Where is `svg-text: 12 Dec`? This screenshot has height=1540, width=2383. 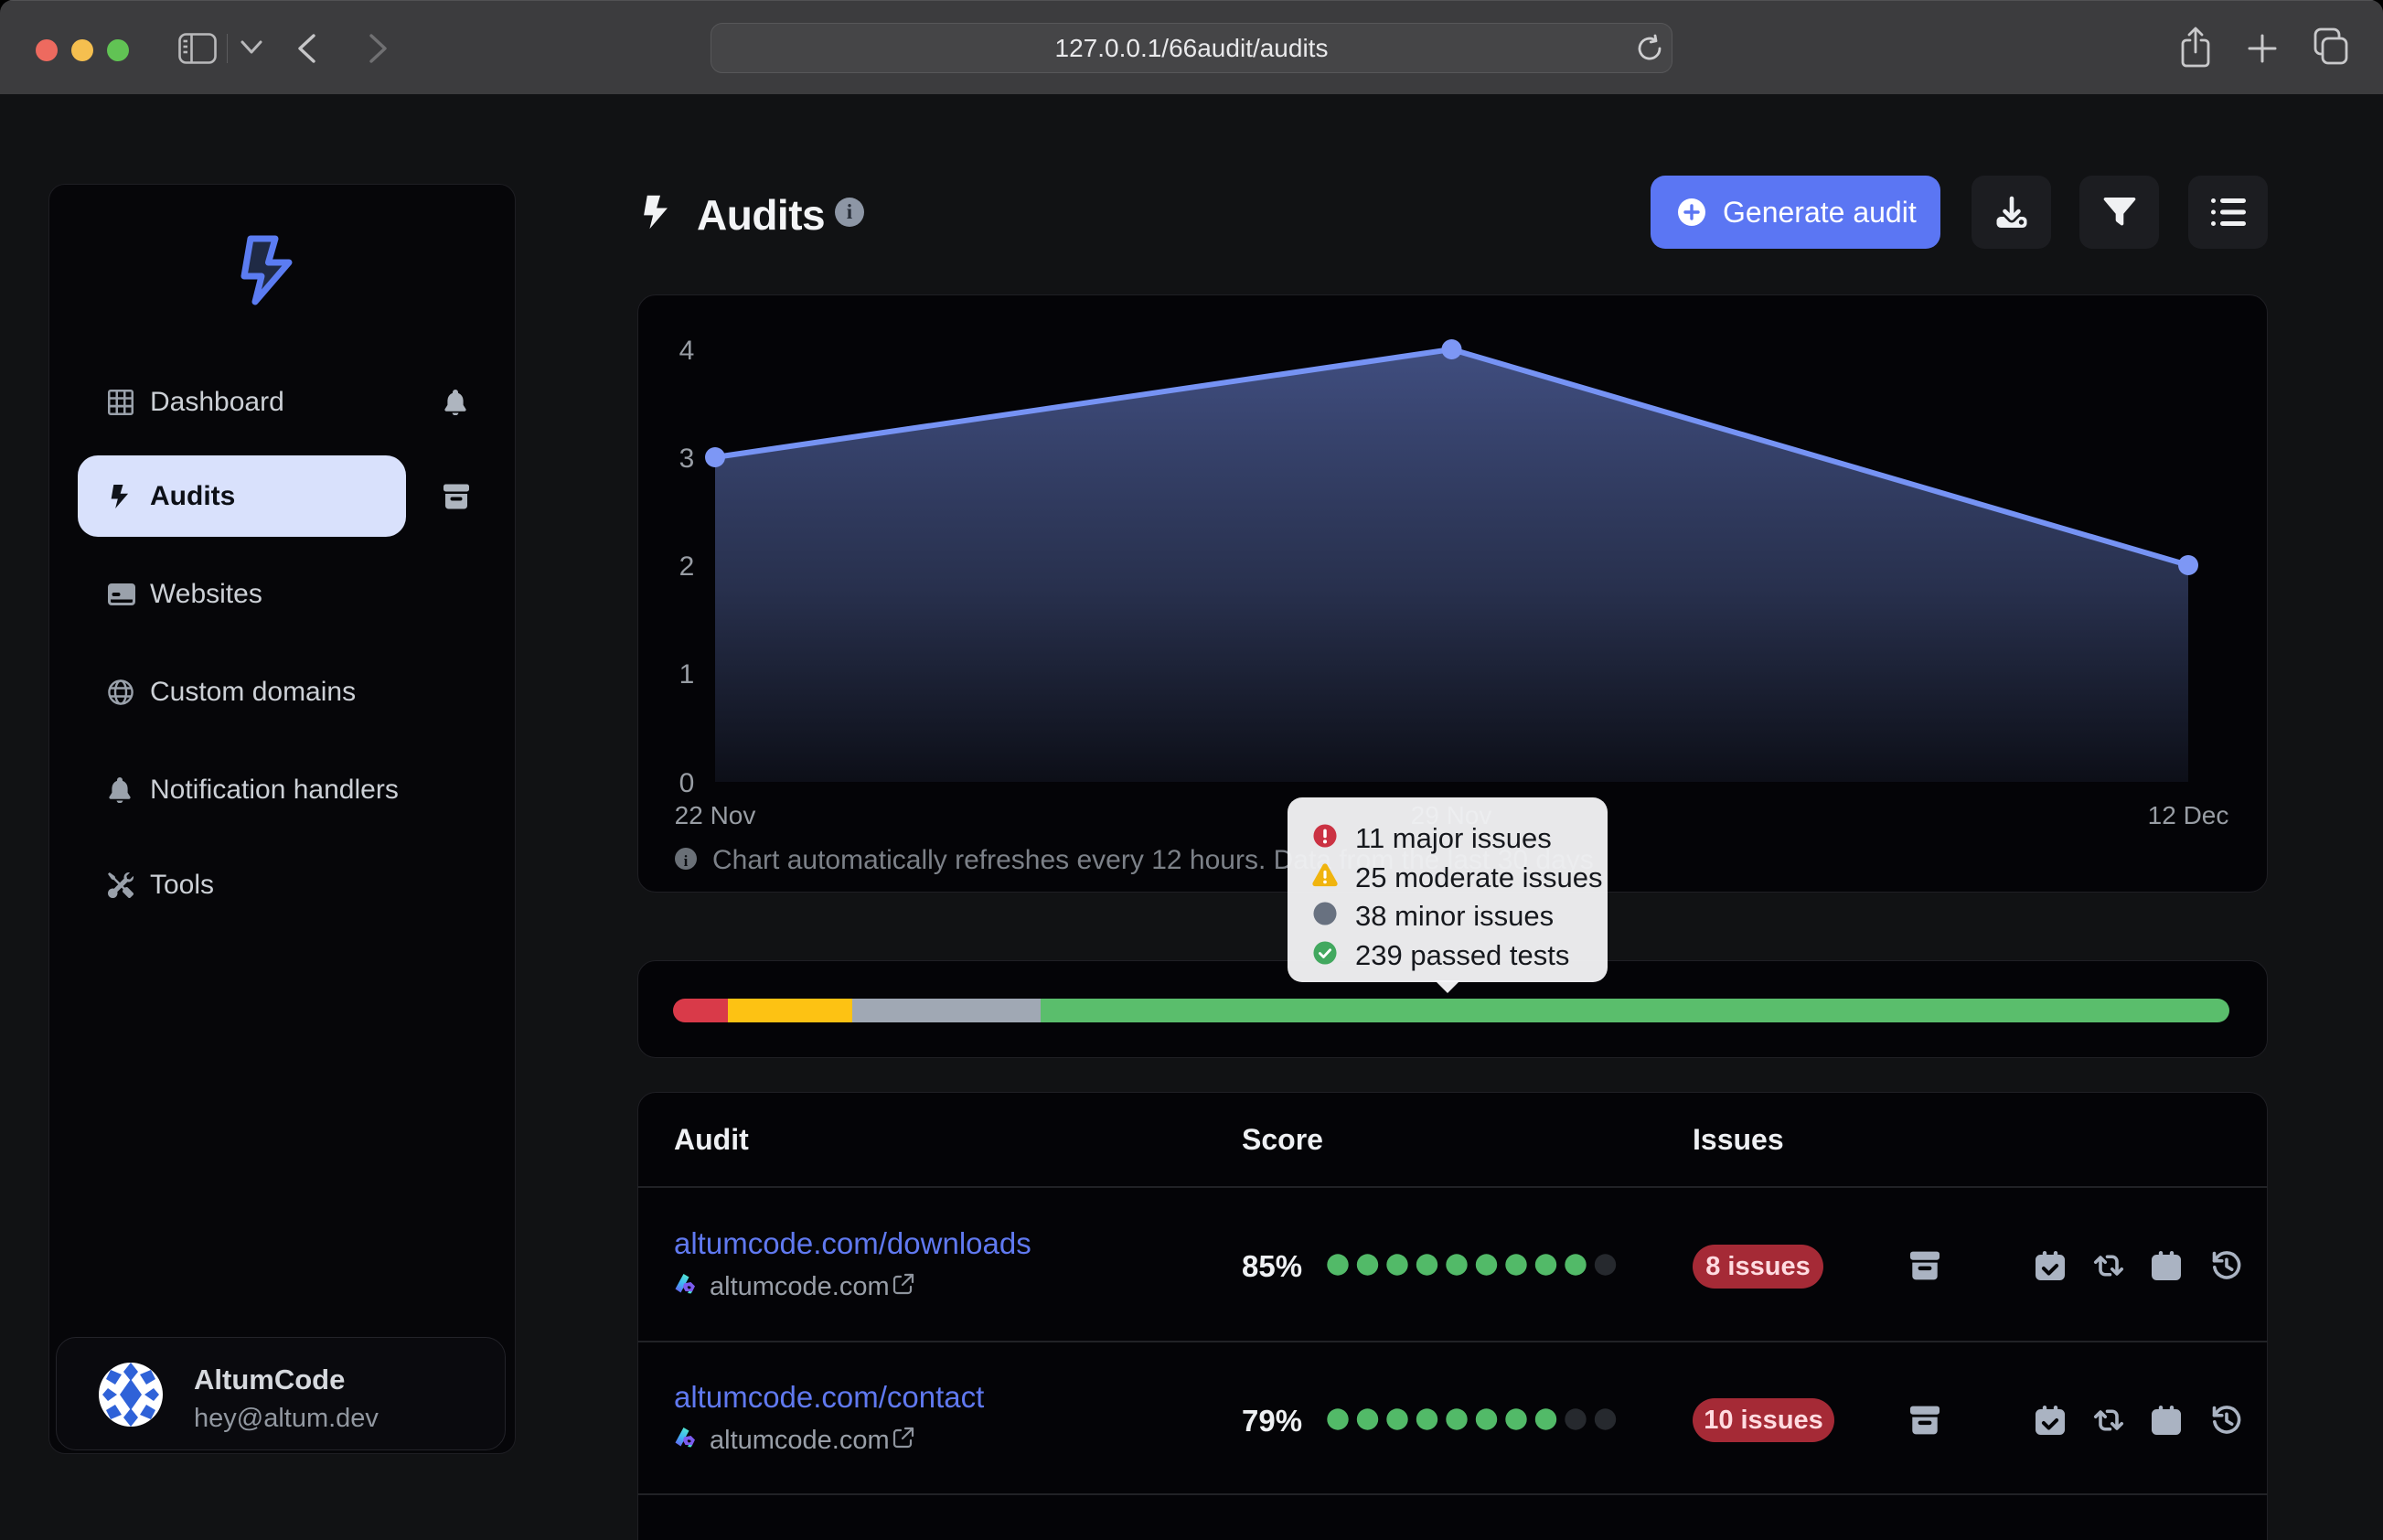 svg-text: 12 Dec is located at coordinates (2188, 815).